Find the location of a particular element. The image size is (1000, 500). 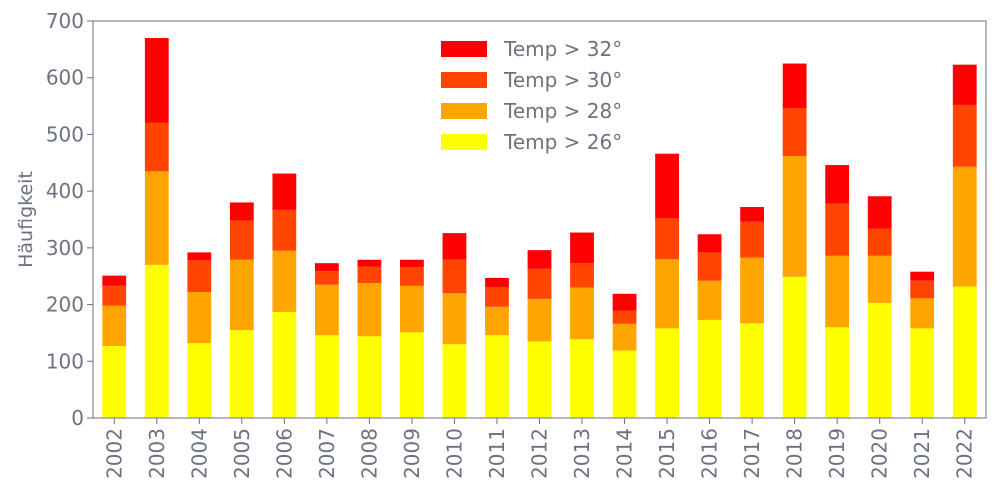

y-tick-label: 200 is located at coordinates (65, 305).